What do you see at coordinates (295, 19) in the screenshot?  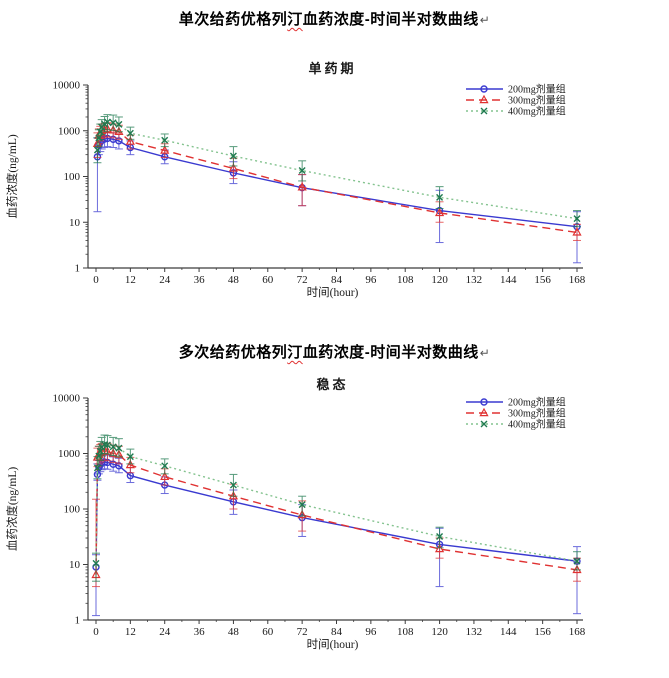 I see `title1-spellcheck-word: 汀` at bounding box center [295, 19].